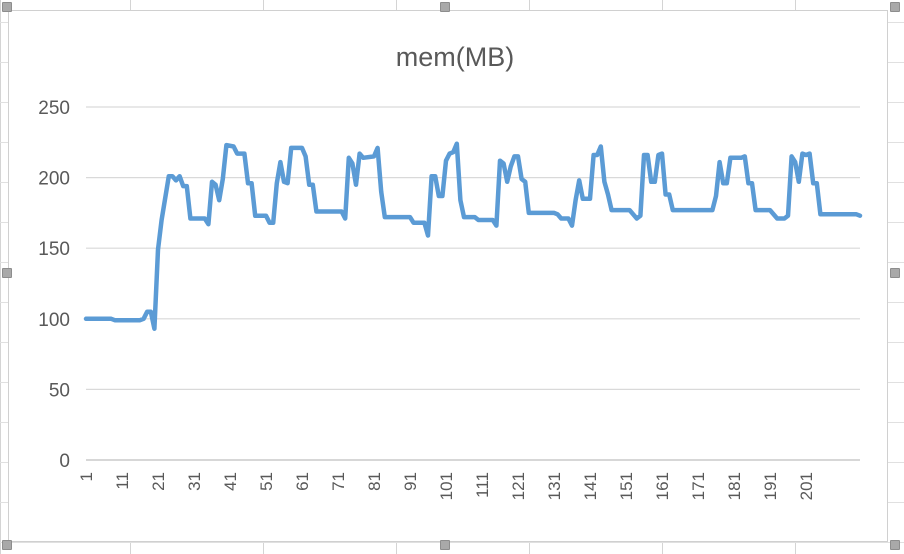 The height and width of the screenshot is (554, 904). What do you see at coordinates (410, 481) in the screenshot?
I see `x-tick-label: 91` at bounding box center [410, 481].